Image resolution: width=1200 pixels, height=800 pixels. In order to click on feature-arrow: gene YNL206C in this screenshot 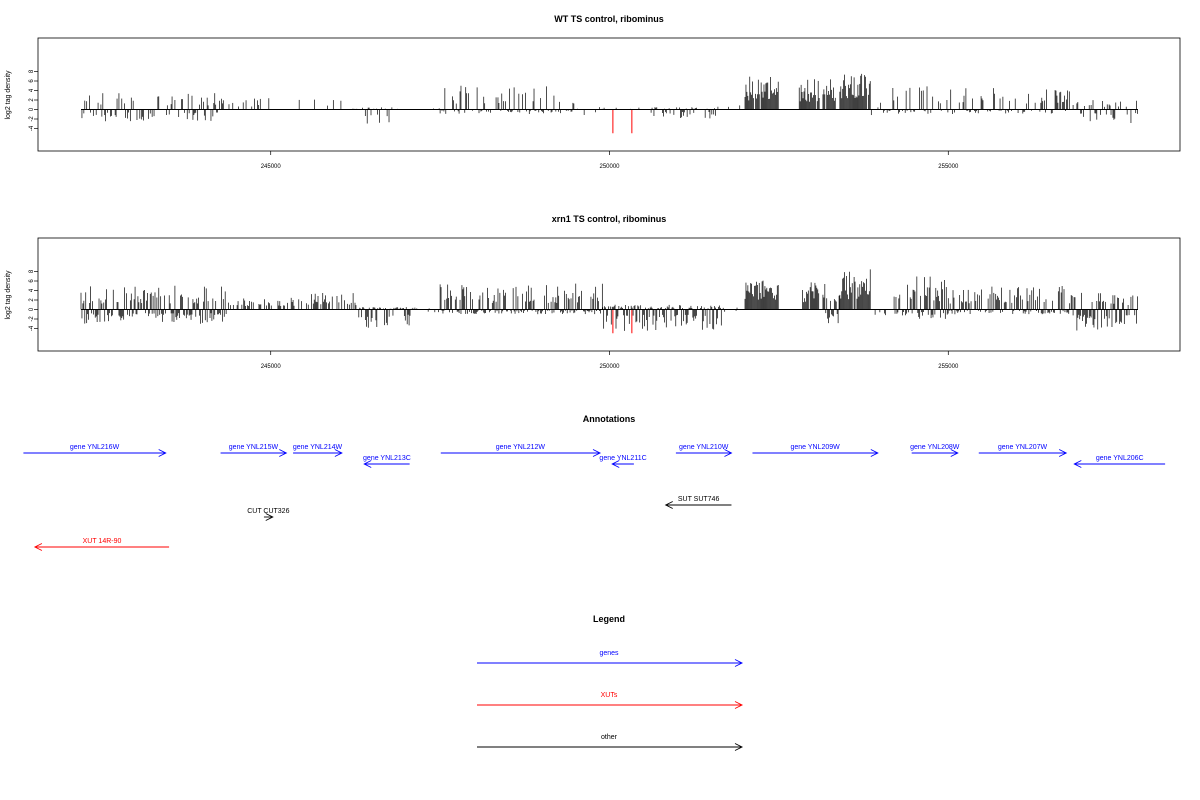, I will do `click(1119, 461)`.